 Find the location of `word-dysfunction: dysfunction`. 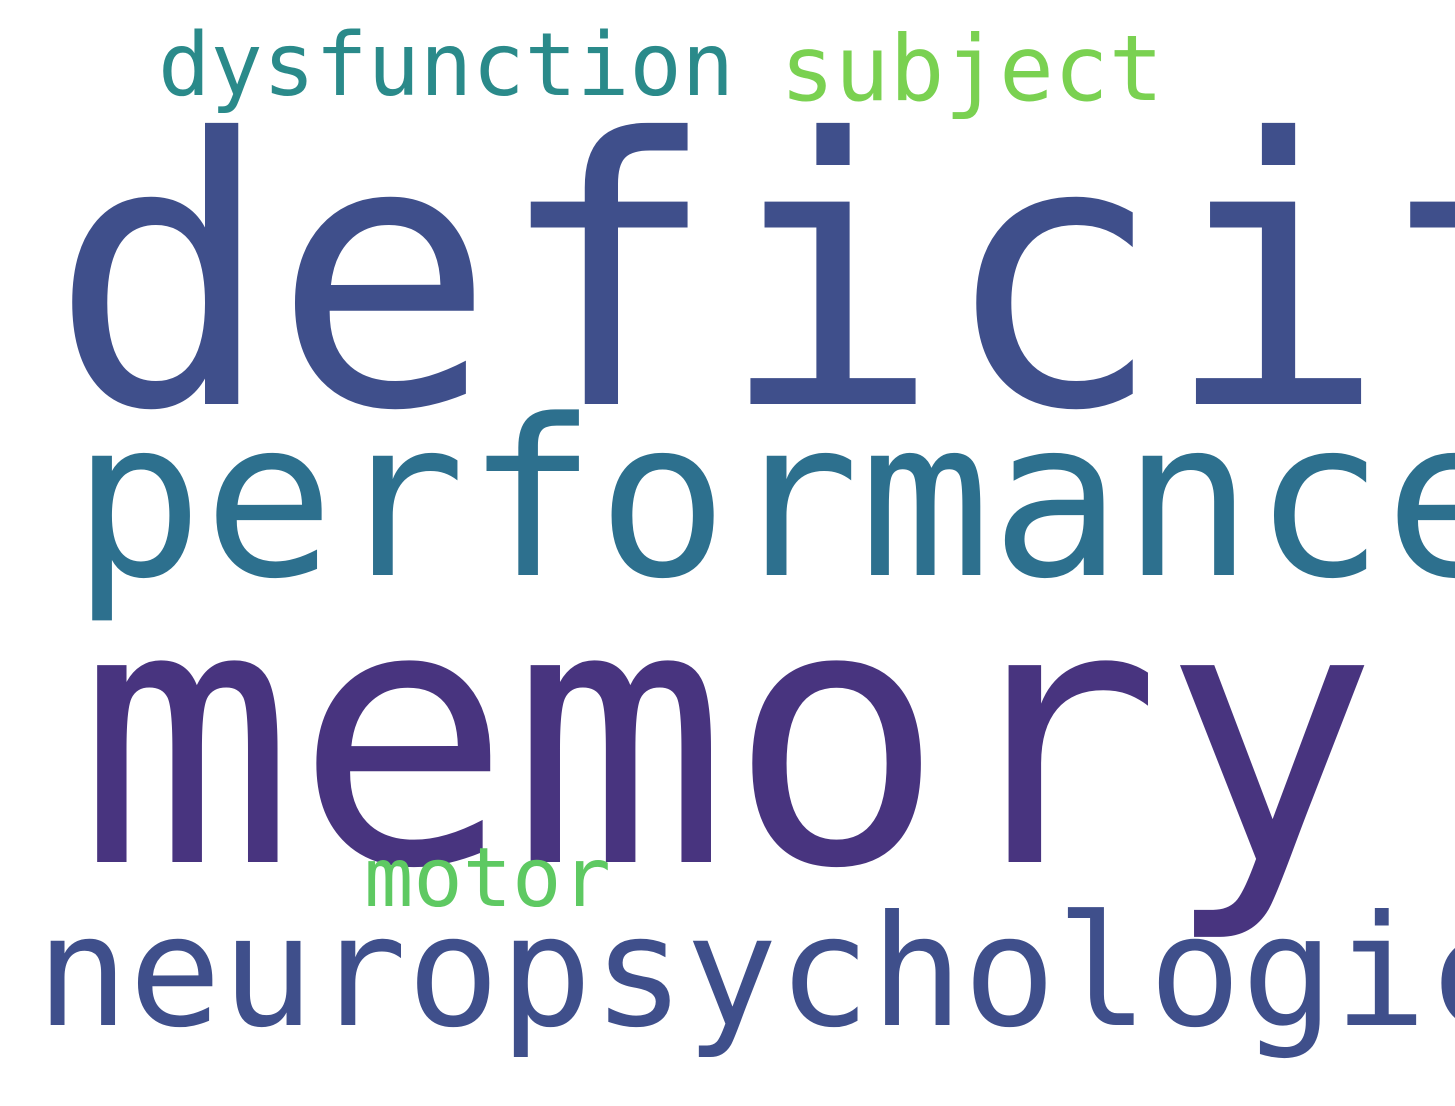

word-dysfunction: dysfunction is located at coordinates (446, 65).